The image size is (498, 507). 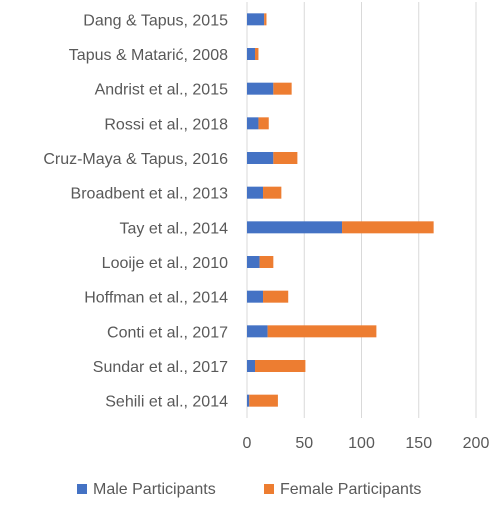 I want to click on category-label: Conti et al., 2017, so click(x=167, y=332).